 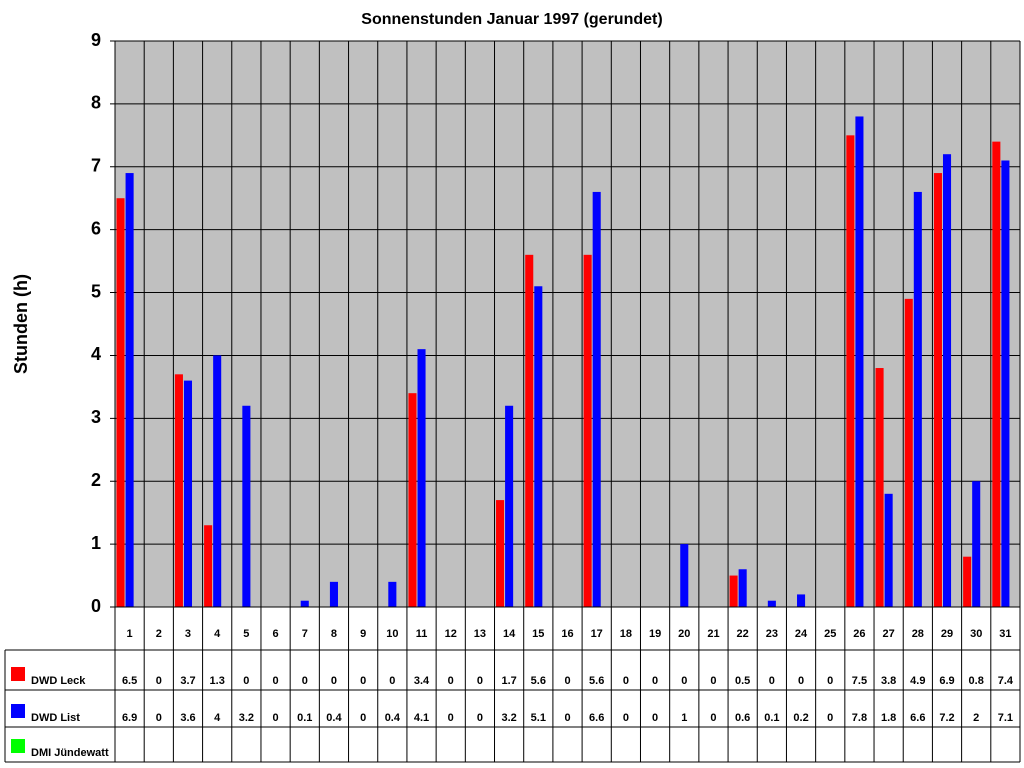 I want to click on y-tick-label: 7, so click(x=96, y=166).